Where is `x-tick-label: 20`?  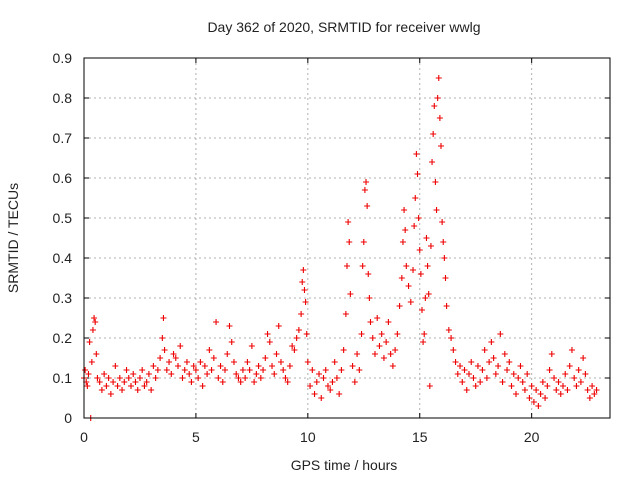 x-tick-label: 20 is located at coordinates (532, 437).